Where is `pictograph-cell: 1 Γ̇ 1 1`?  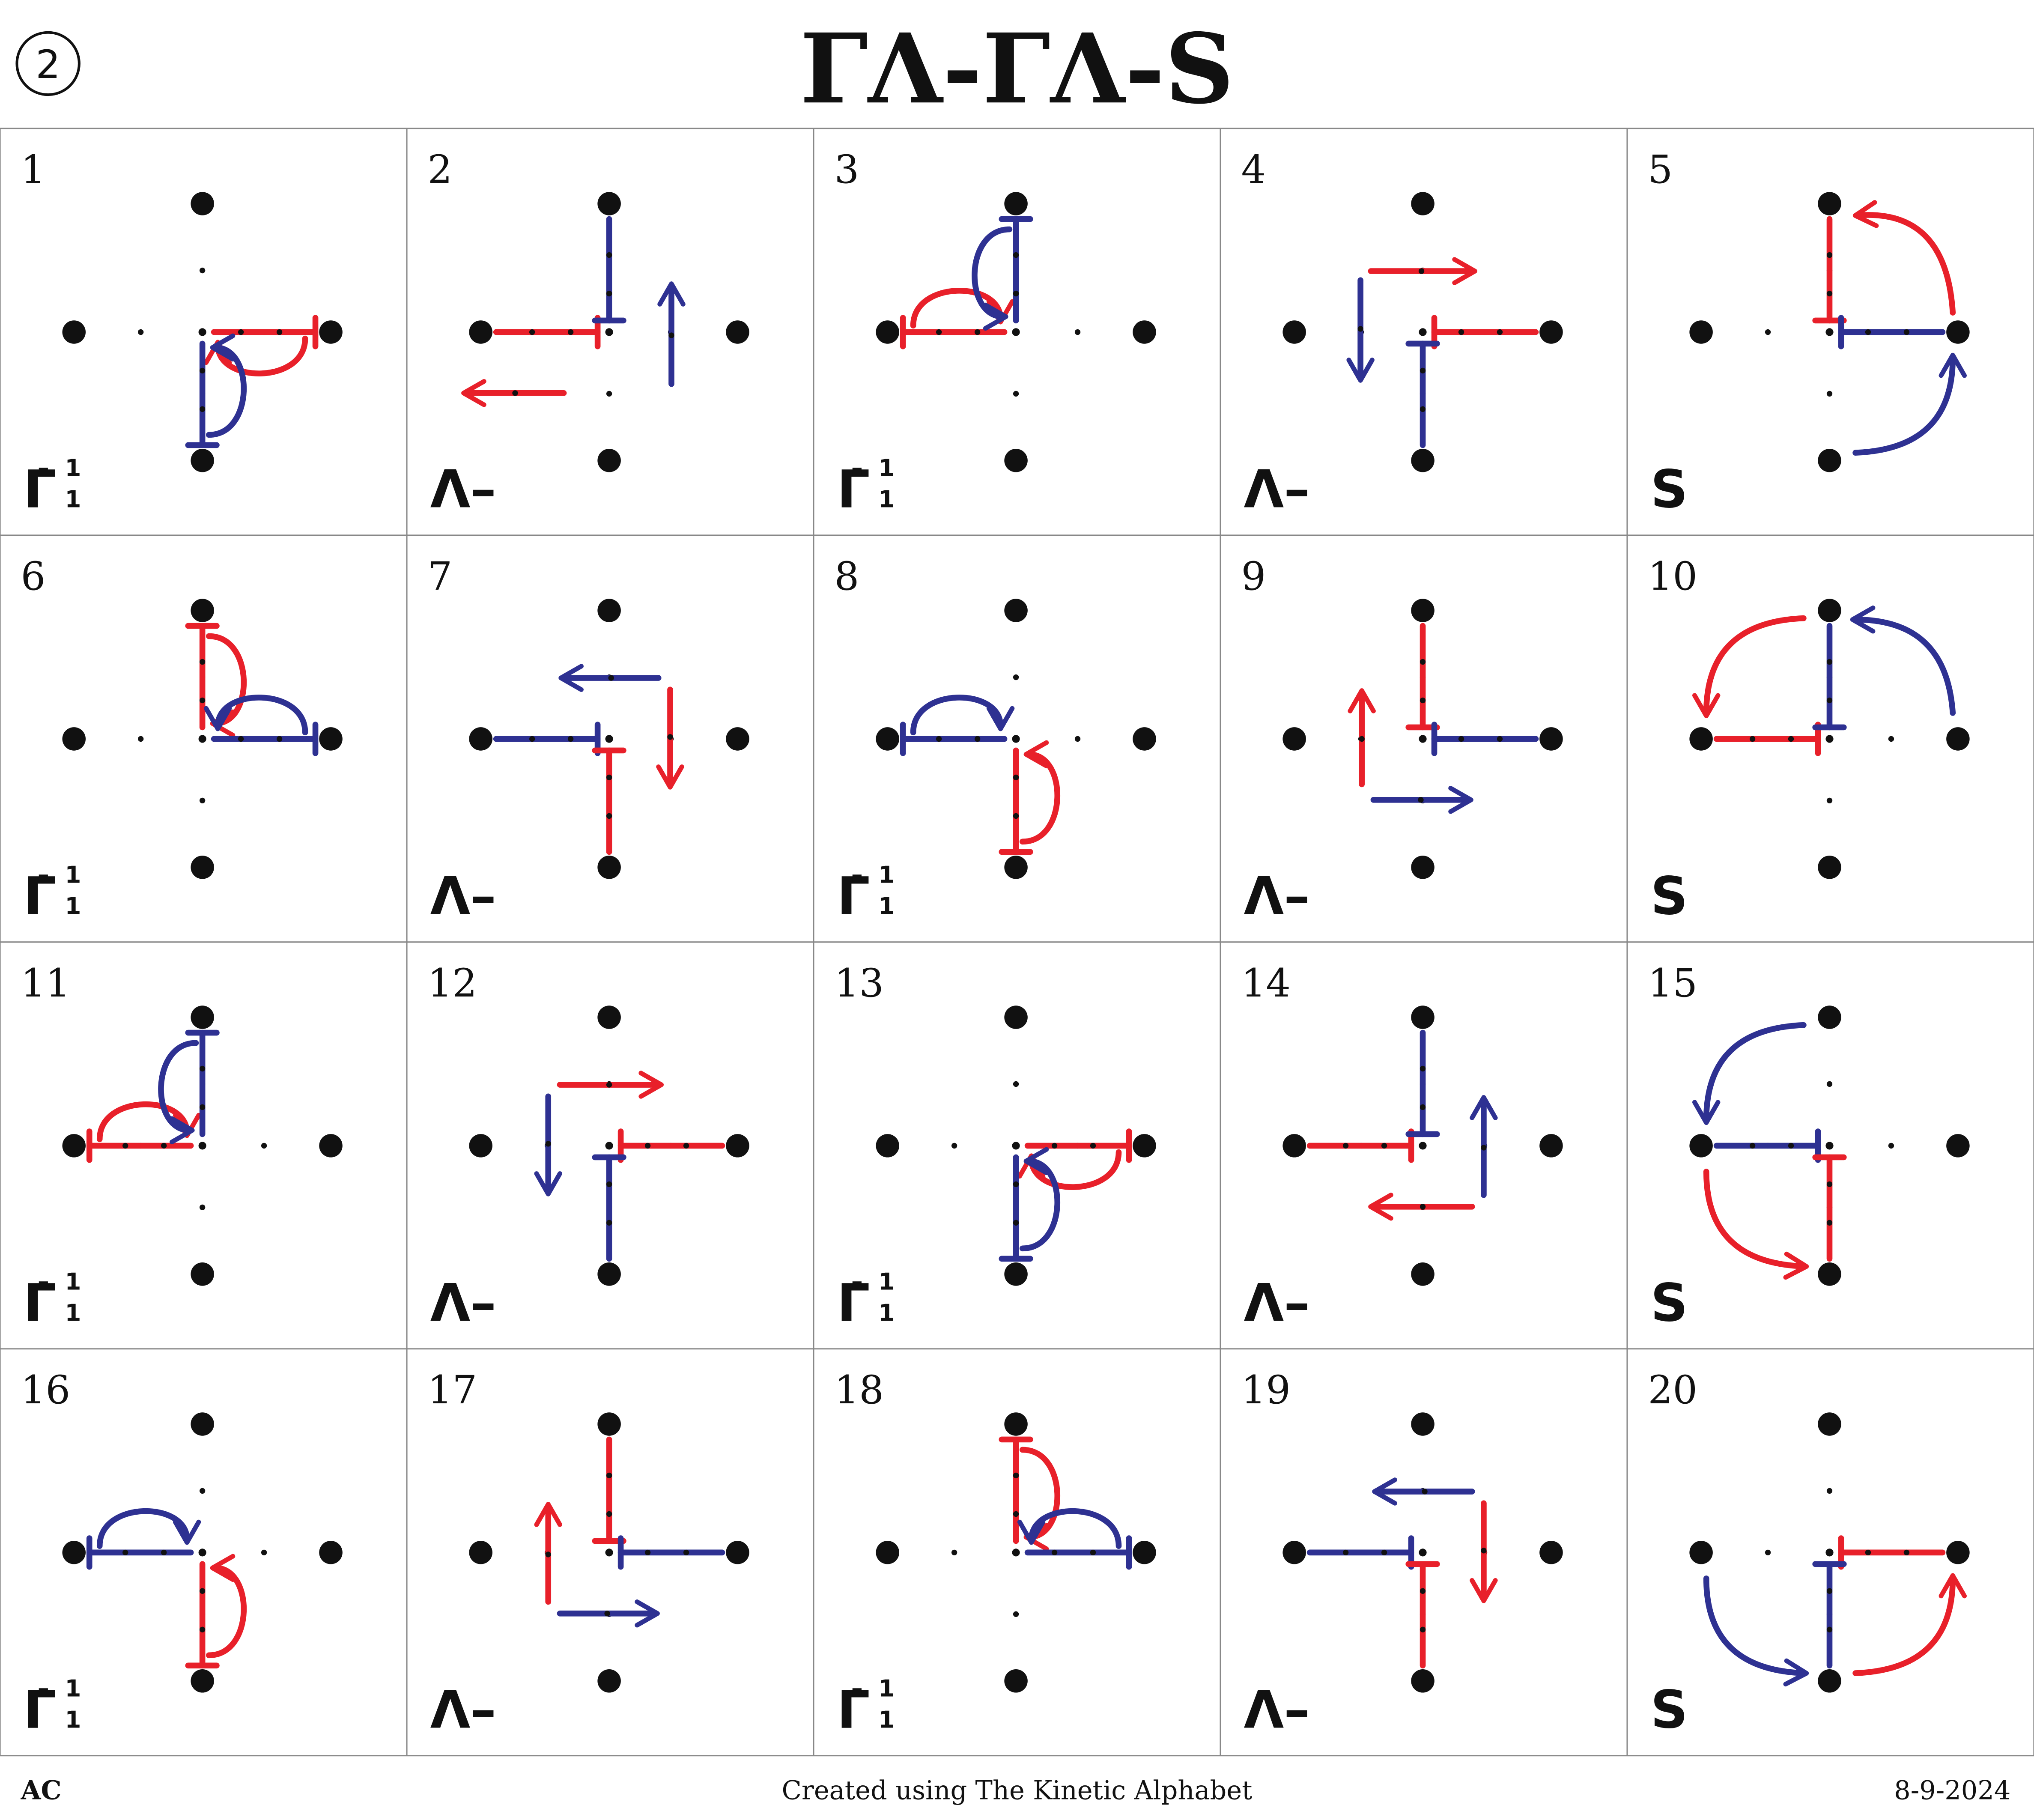
pictograph-cell: 1 Γ̇ 1 1 is located at coordinates (182, 333).